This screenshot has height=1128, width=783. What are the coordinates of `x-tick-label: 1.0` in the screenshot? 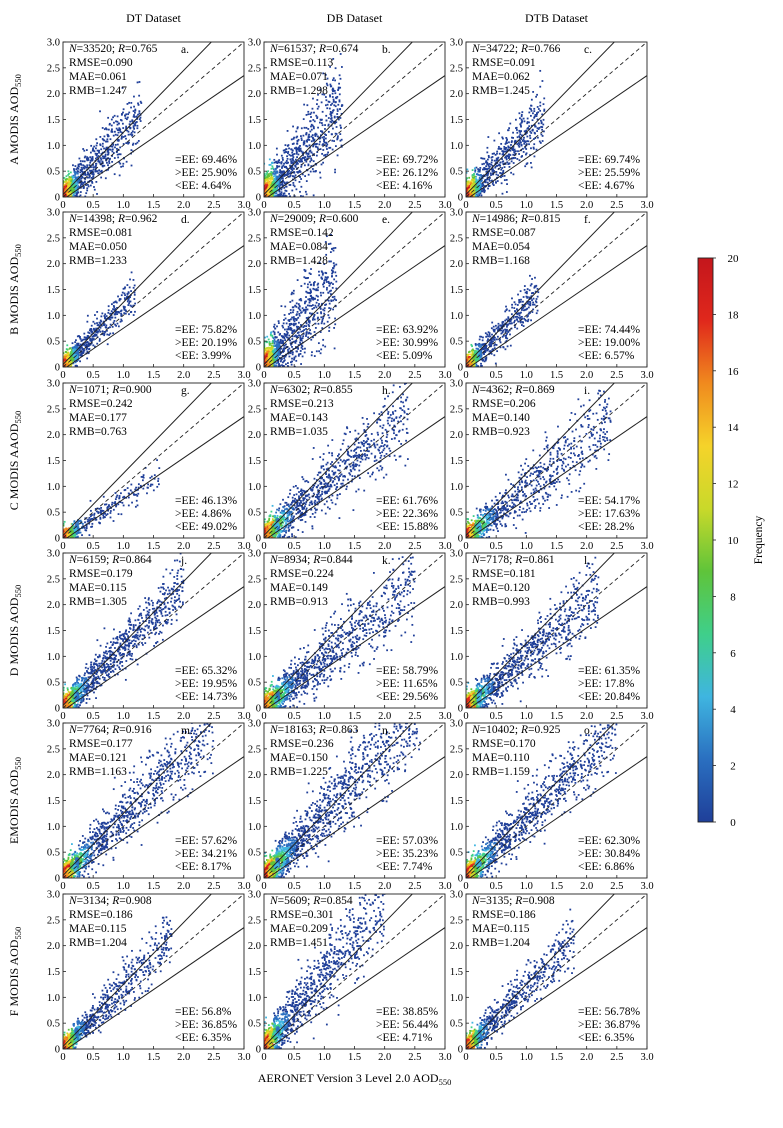 It's located at (123, 375).